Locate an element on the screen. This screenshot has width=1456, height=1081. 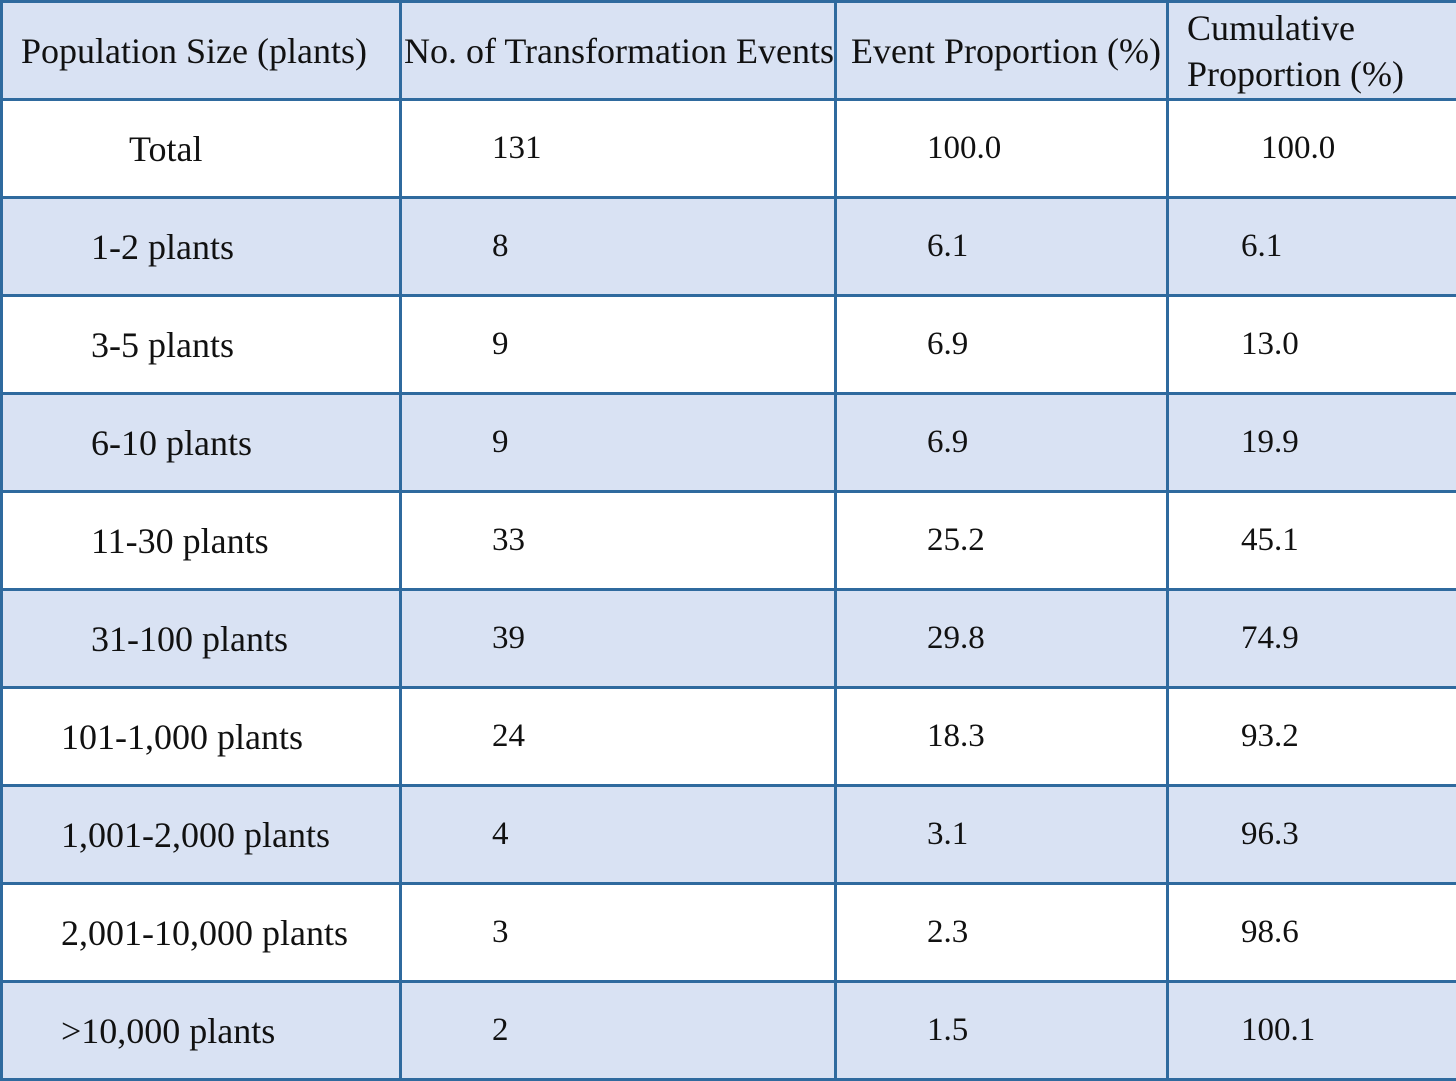
table-row: 1,001-2,000 plants 4 3.1 96.3 is located at coordinates (729, 835).